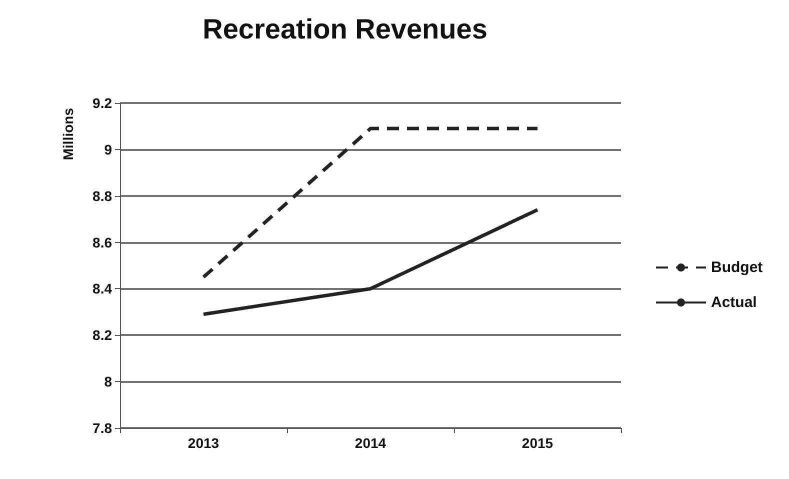  I want to click on y-tick-label: 8.2, so click(102, 335).